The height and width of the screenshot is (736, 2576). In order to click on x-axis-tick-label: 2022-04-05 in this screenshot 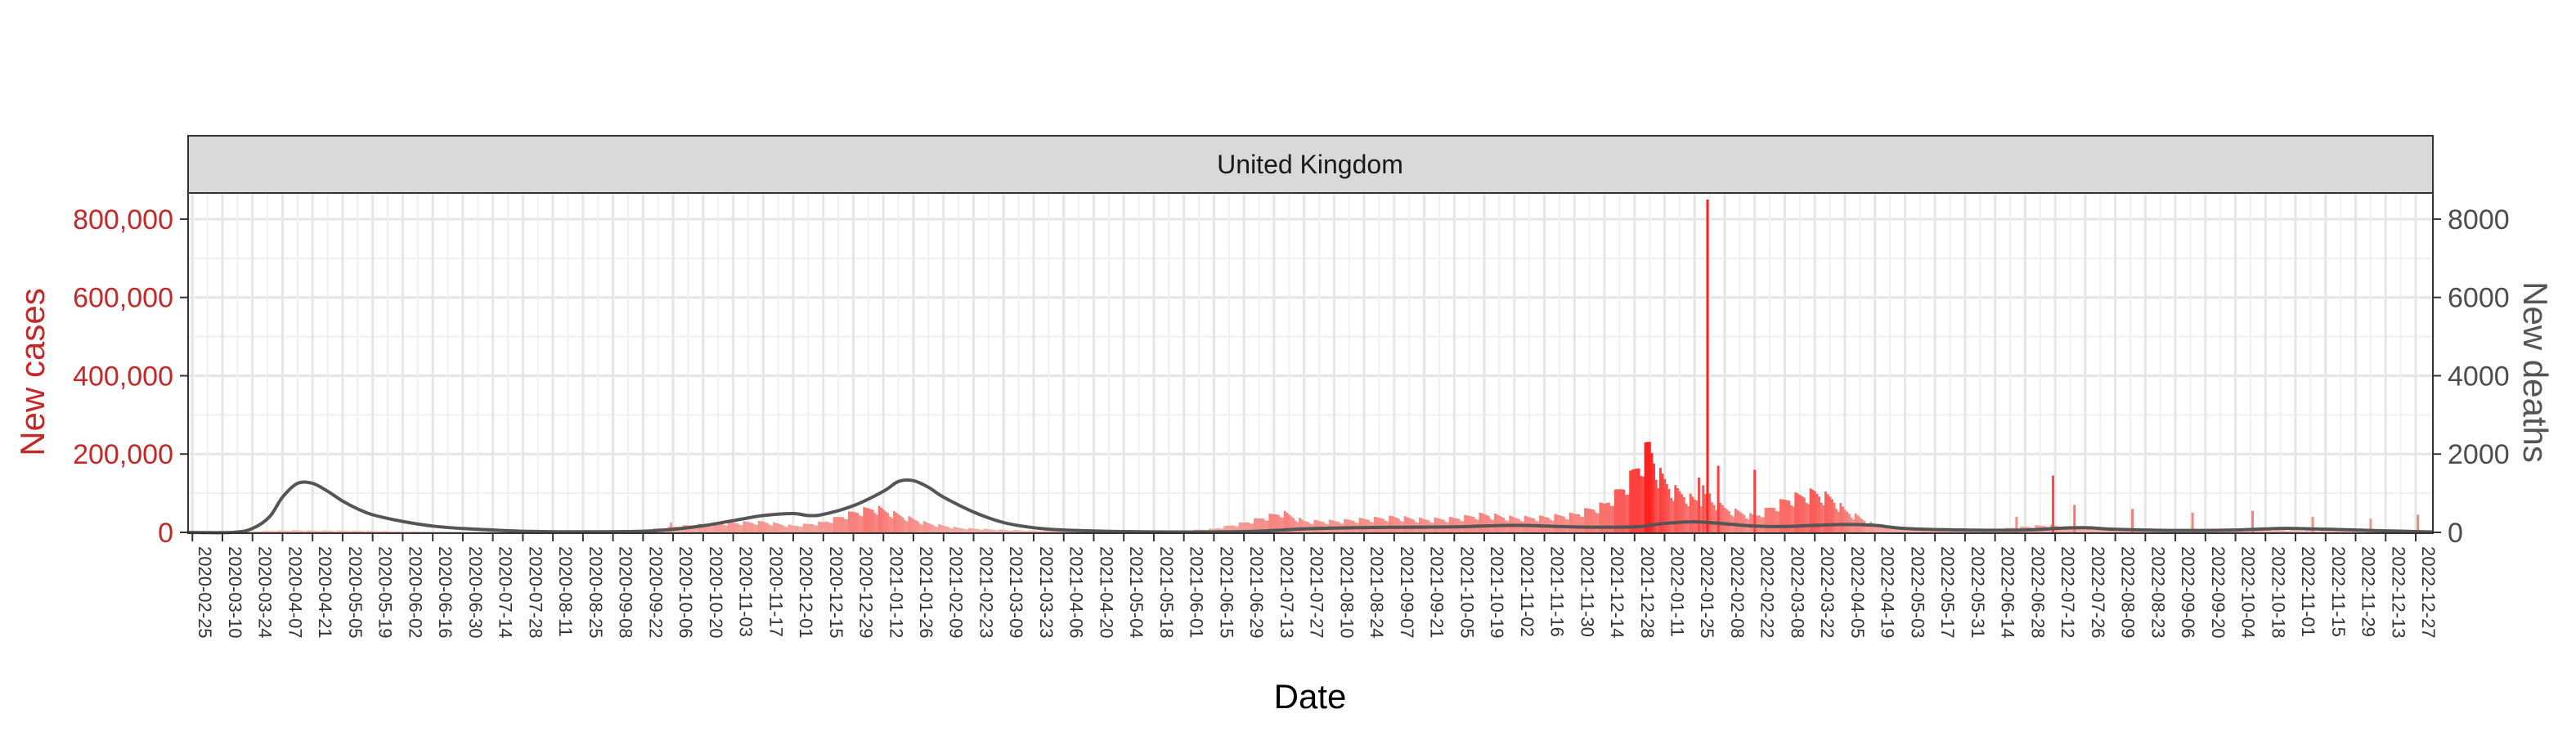, I will do `click(1857, 592)`.